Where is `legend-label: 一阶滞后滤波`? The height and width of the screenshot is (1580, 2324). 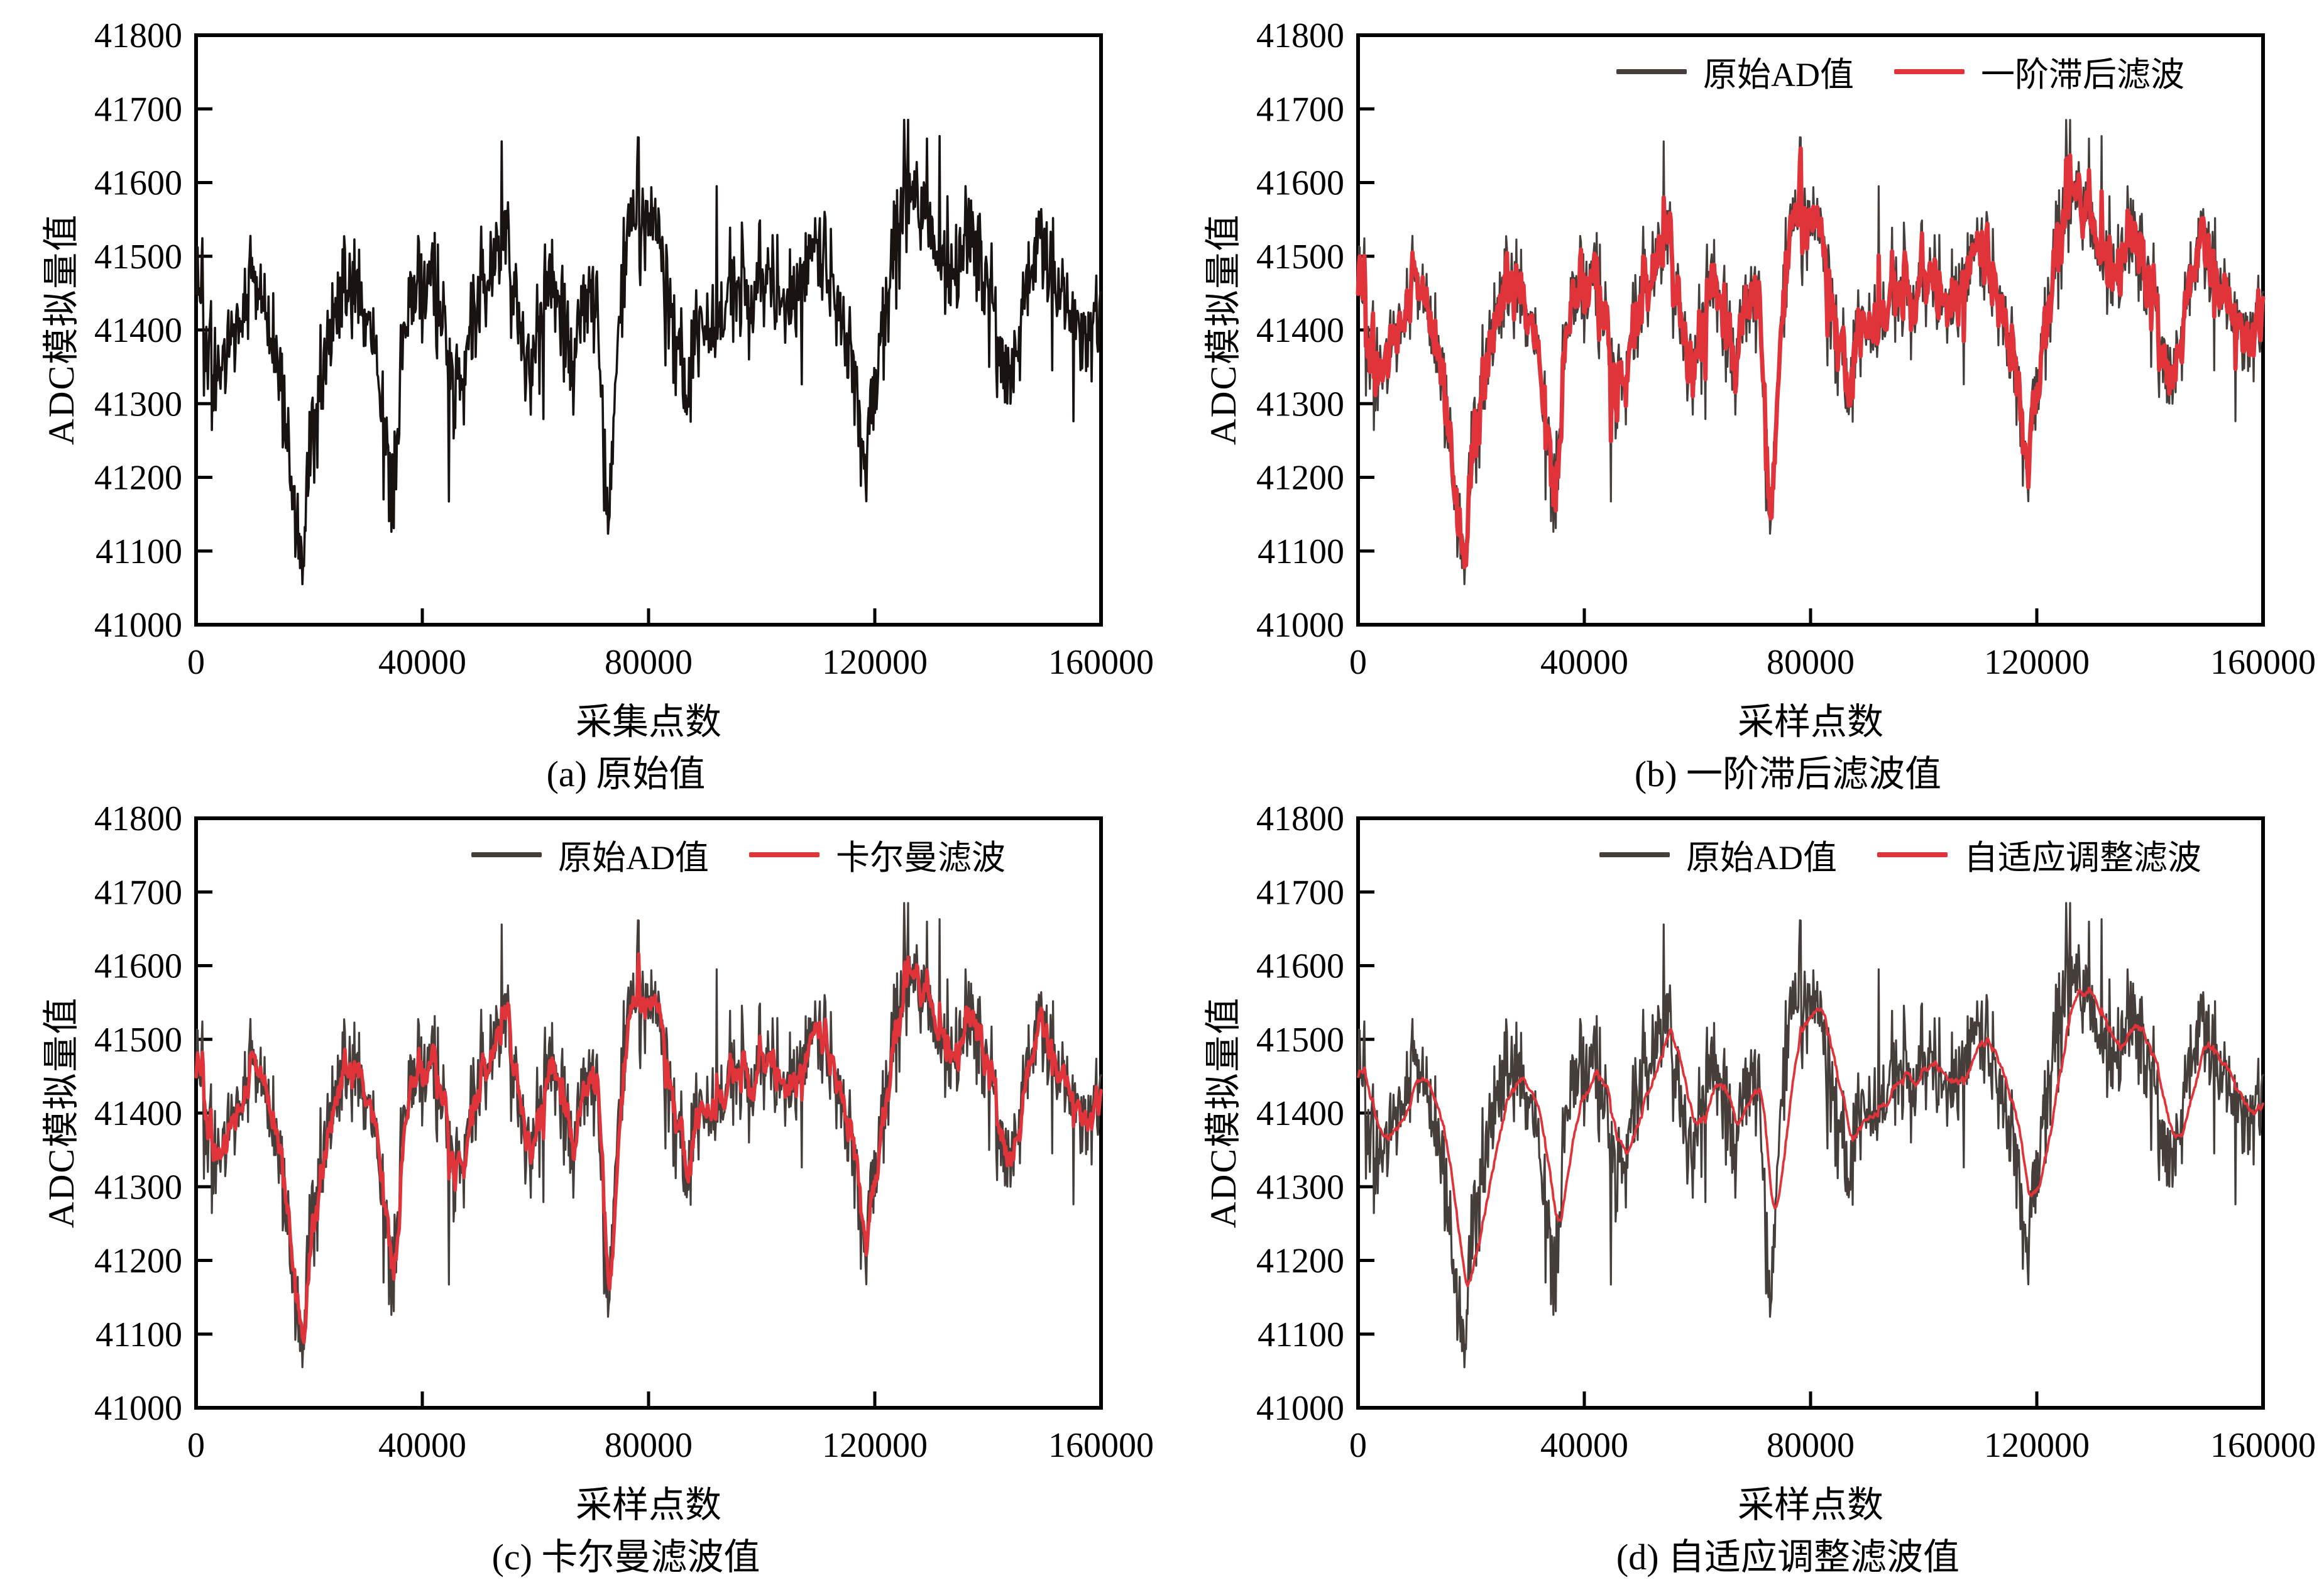
legend-label: 一阶滞后滤波 is located at coordinates (2082, 75).